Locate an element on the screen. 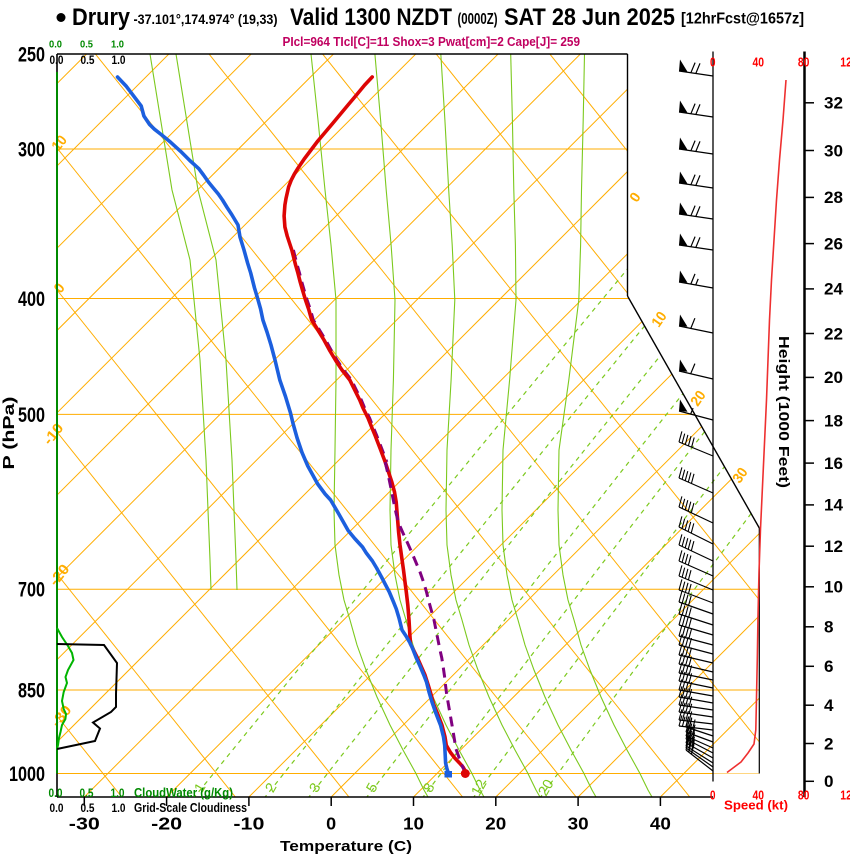 The image size is (850, 865). svg-text: 26 is located at coordinates (833, 244).